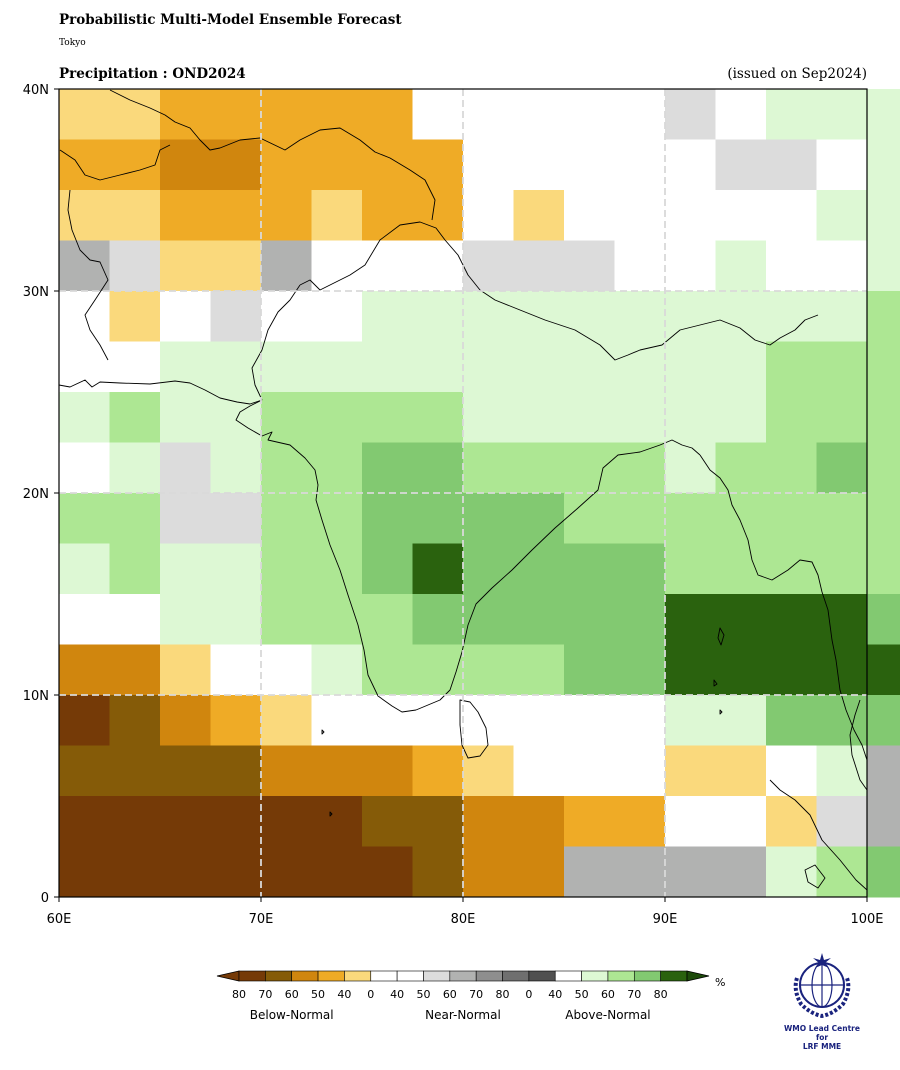  What do you see at coordinates (292, 1015) in the screenshot?
I see `colorbar-category-label: Below-Normal` at bounding box center [292, 1015].